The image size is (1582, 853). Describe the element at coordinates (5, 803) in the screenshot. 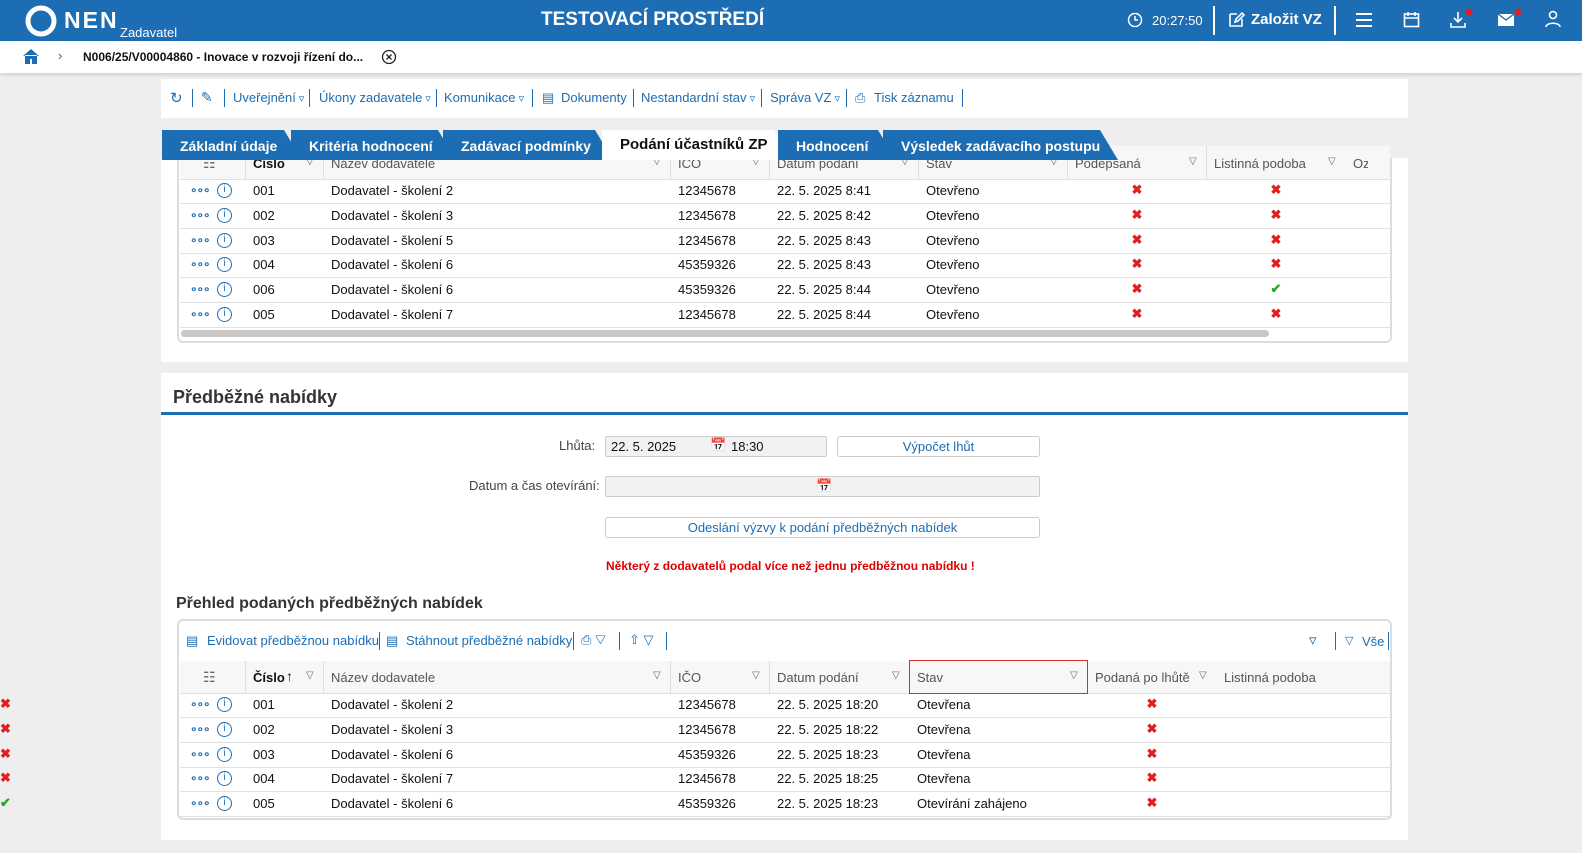

I see `check-icon: ✔` at that location.